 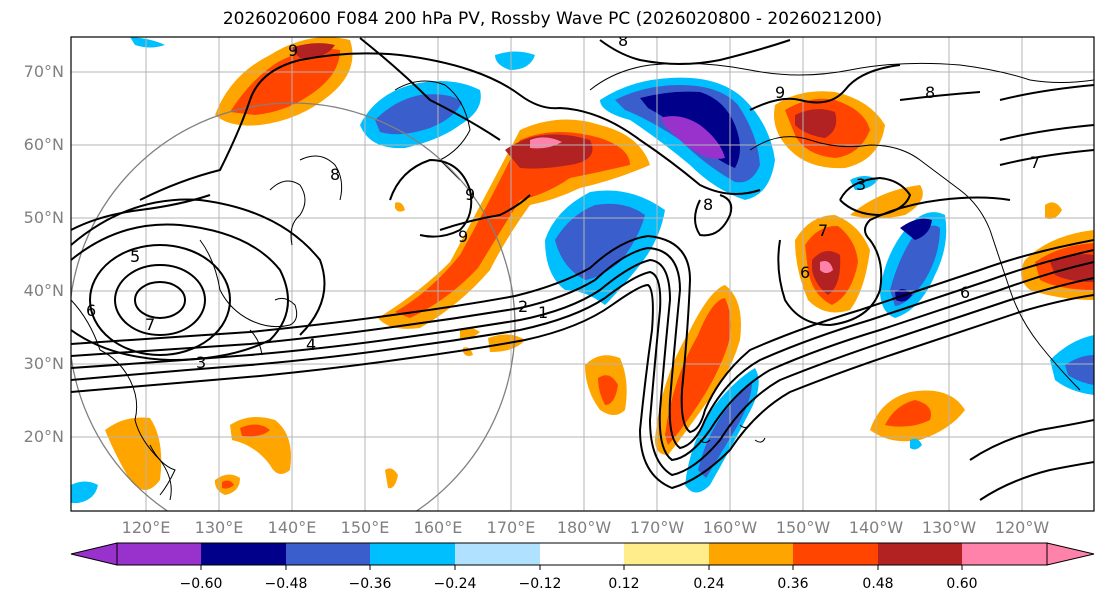 What do you see at coordinates (365, 527) in the screenshot?
I see `lon-label: 150°E` at bounding box center [365, 527].